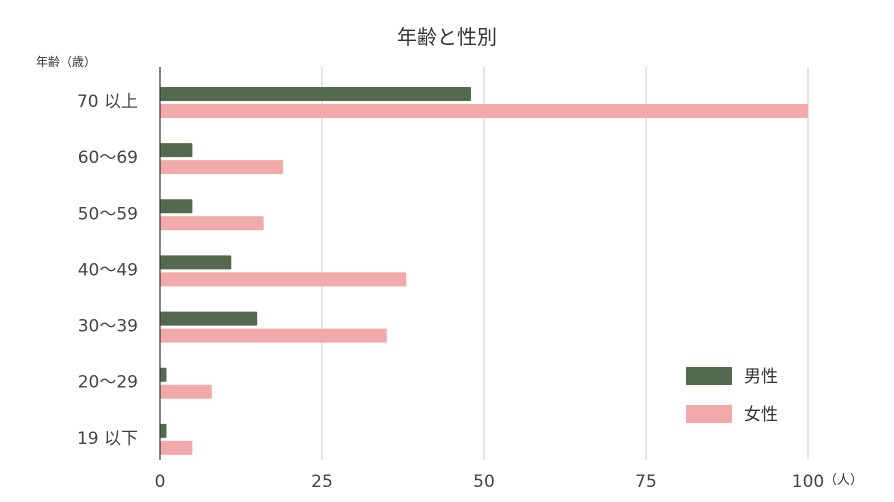 This screenshot has height=502, width=894. I want to click on category-label: 60～69, so click(108, 158).